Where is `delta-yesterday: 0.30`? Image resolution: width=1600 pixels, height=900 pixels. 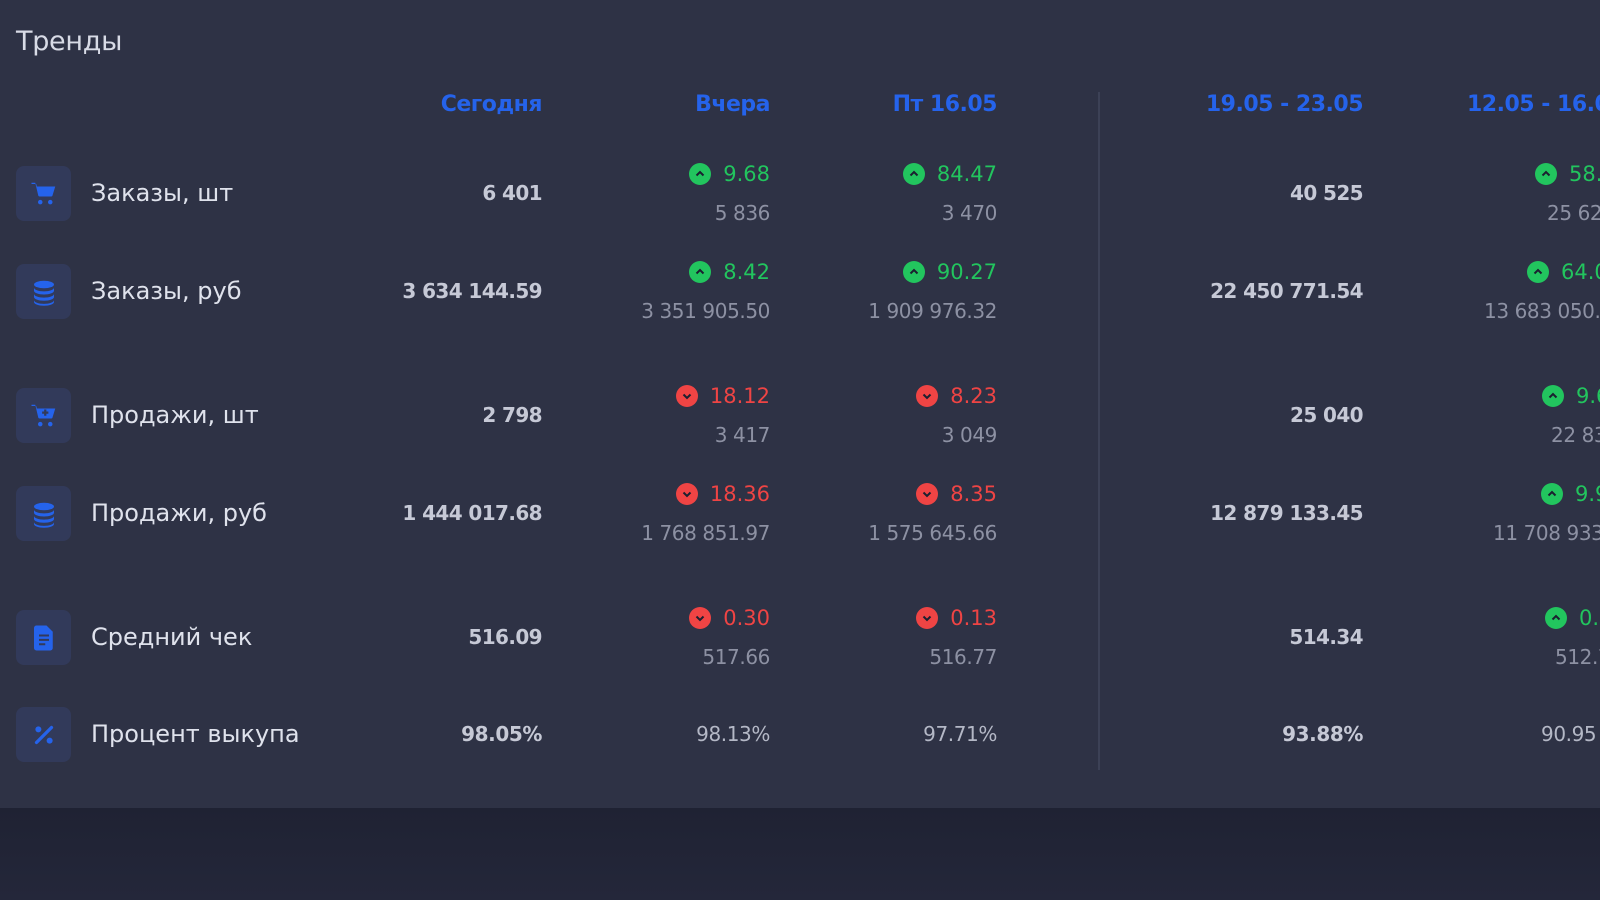 delta-yesterday: 0.30 is located at coordinates (729, 618).